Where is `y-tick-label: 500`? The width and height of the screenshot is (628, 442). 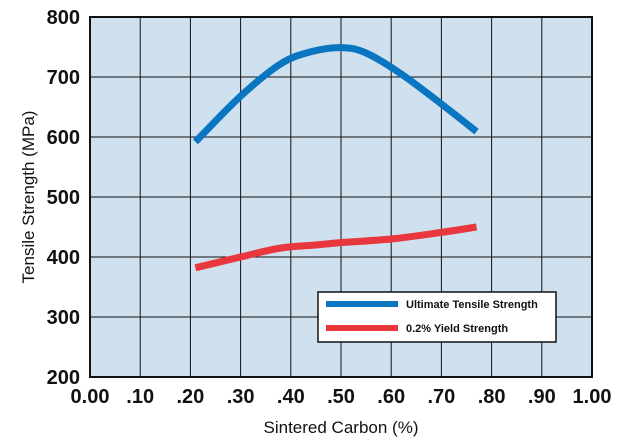 y-tick-label: 500 is located at coordinates (63, 198).